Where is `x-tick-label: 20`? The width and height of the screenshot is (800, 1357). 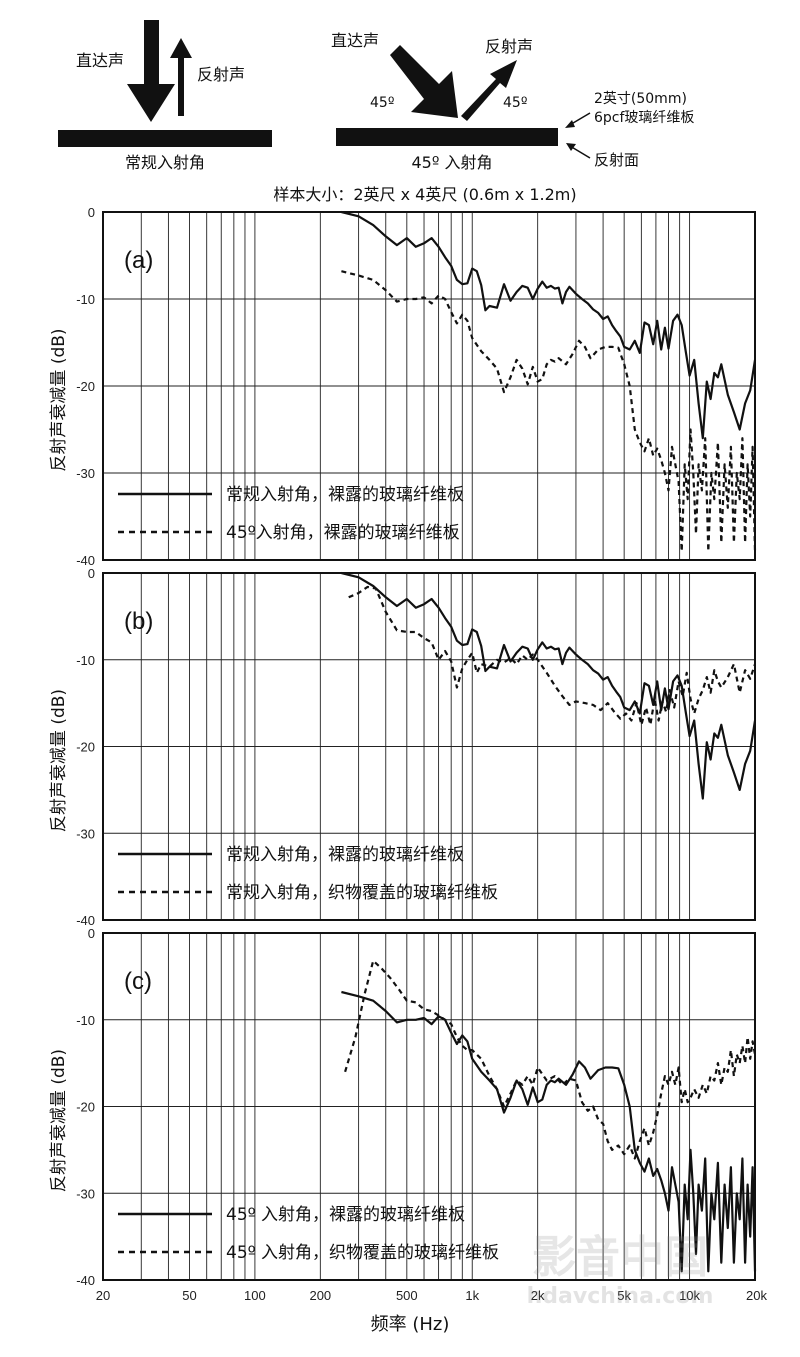
x-tick-label: 20 is located at coordinates (103, 1295).